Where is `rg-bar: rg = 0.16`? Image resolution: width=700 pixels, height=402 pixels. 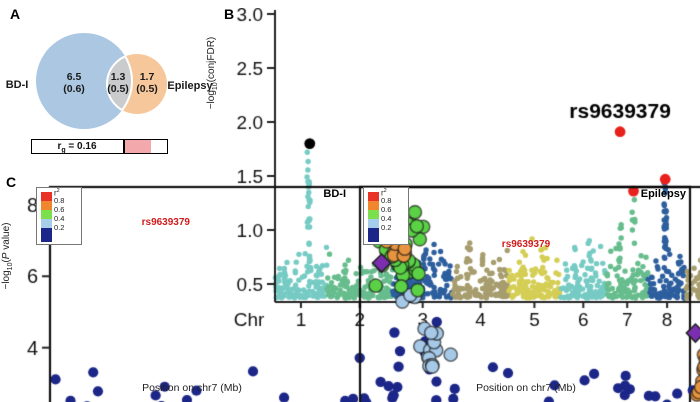
rg-bar: rg = 0.16 is located at coordinates (99, 146).